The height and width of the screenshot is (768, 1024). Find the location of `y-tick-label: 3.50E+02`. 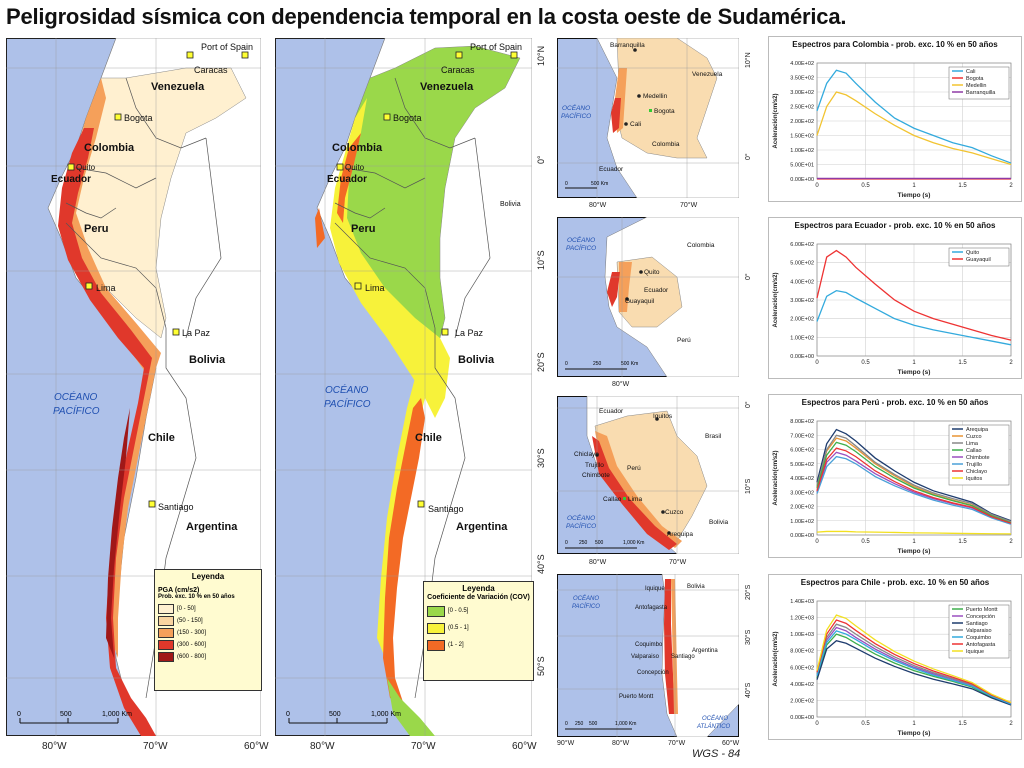

y-tick-label: 3.50E+02 is located at coordinates (802, 79).